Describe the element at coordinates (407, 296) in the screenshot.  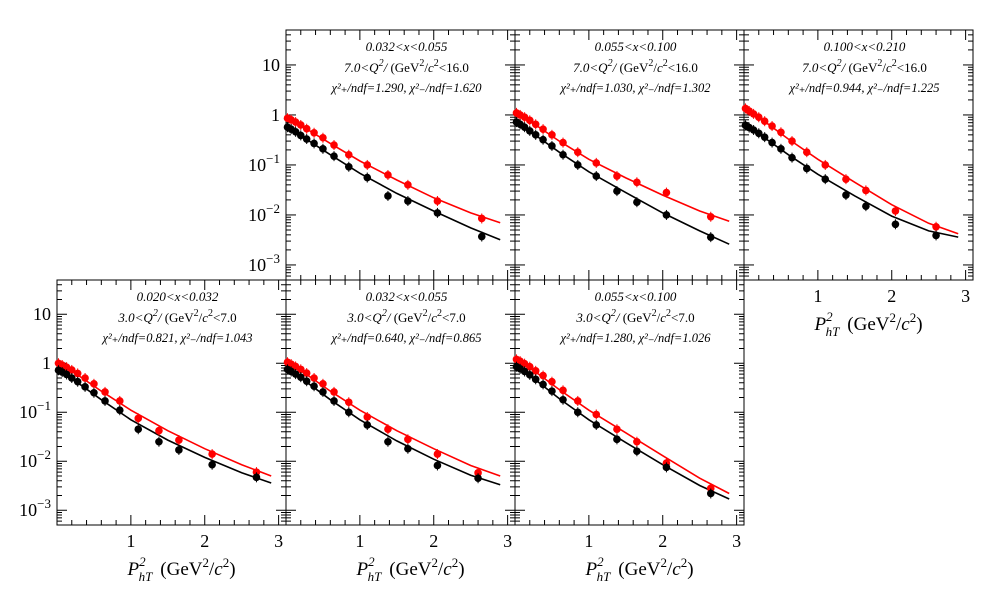
I see `x-range-label: 0.032<x<0.055` at that location.